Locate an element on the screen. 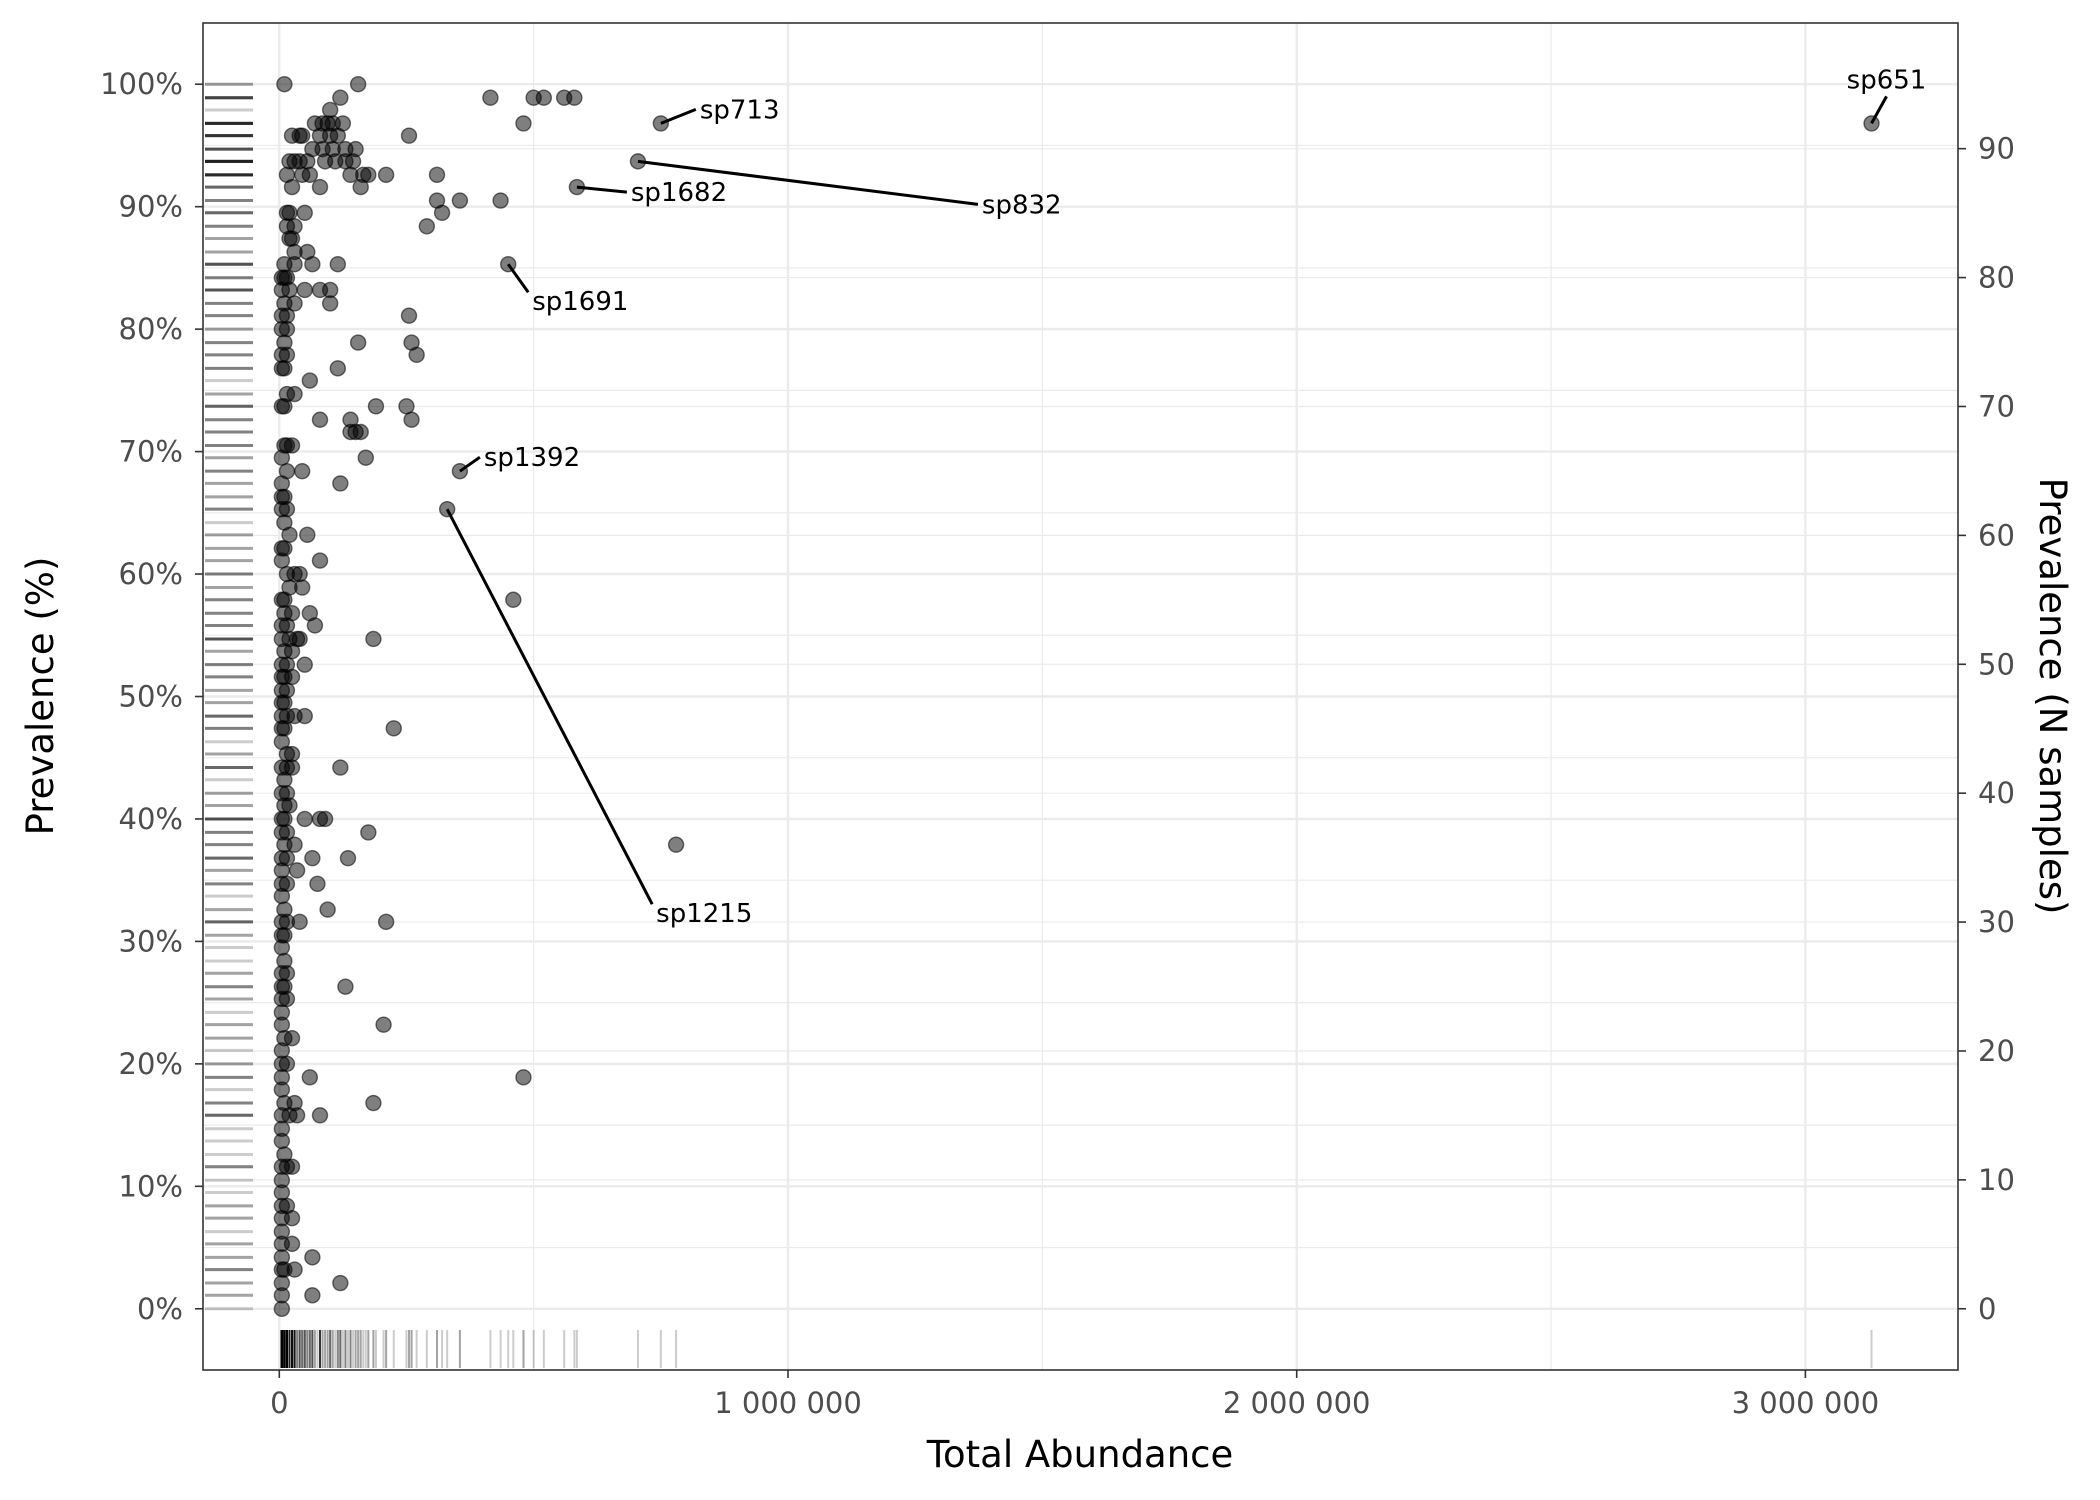 The height and width of the screenshot is (1500, 2100). y-tick-label: 50% is located at coordinates (151, 697).